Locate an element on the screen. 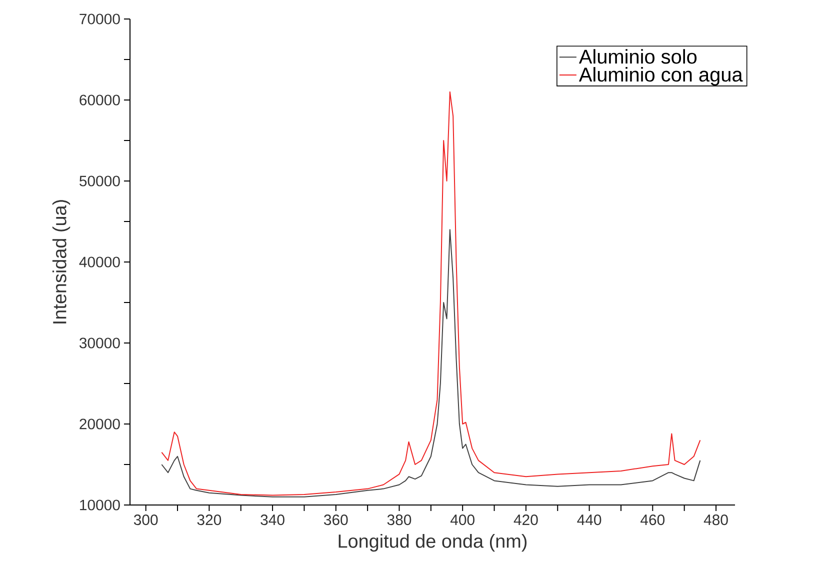 Image resolution: width=838 pixels, height=583 pixels. x-tick-label: 340 is located at coordinates (272, 520).